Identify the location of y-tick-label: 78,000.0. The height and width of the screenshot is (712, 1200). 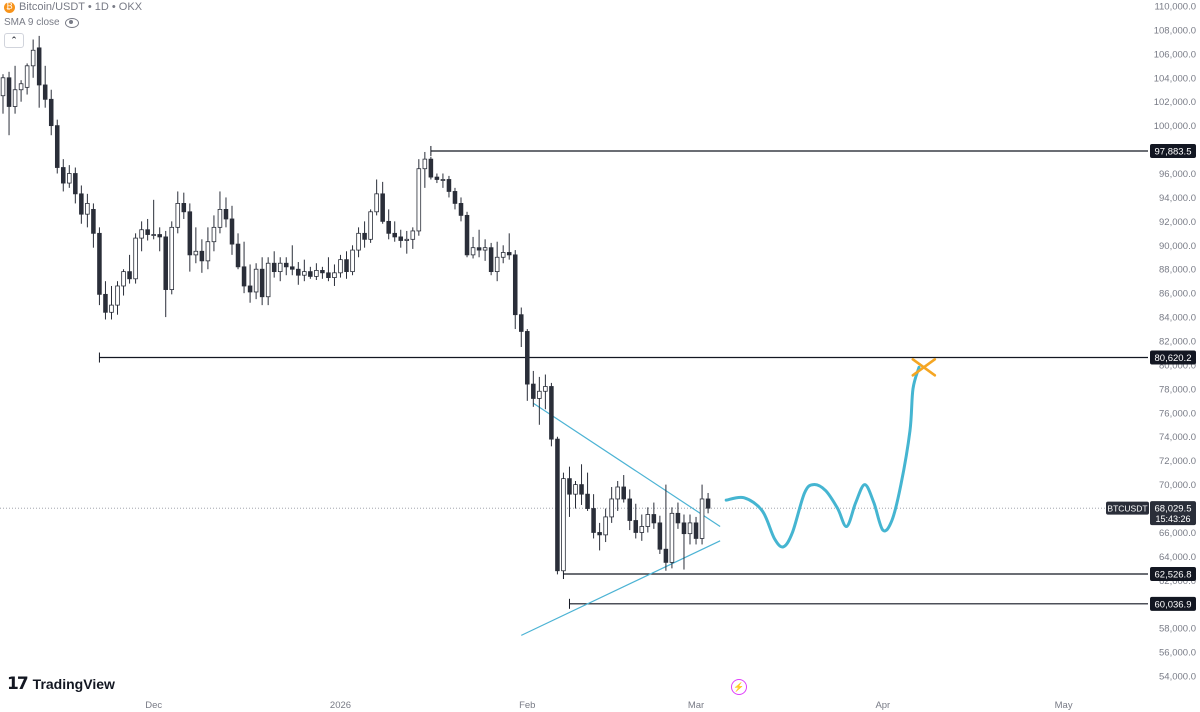
(1177, 389).